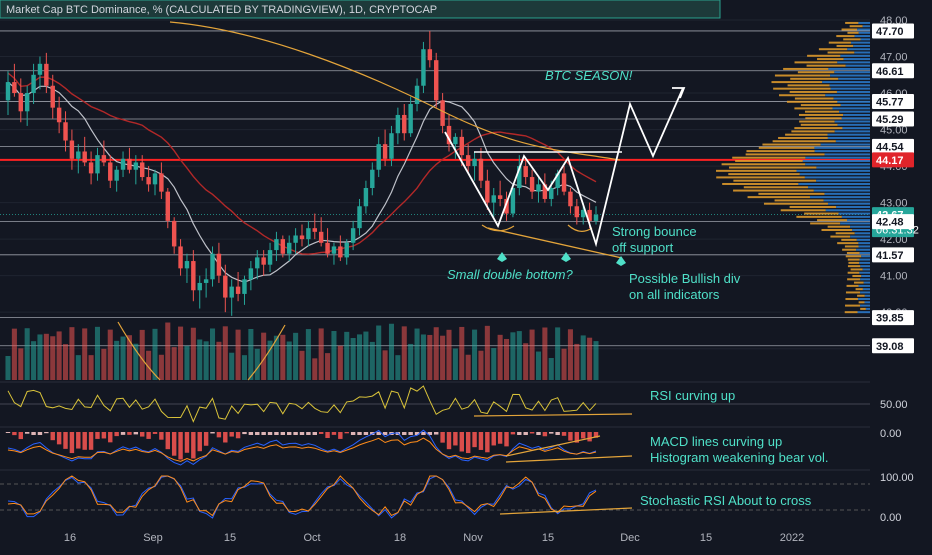  I want to click on descending-trendline, so click(395, 91).